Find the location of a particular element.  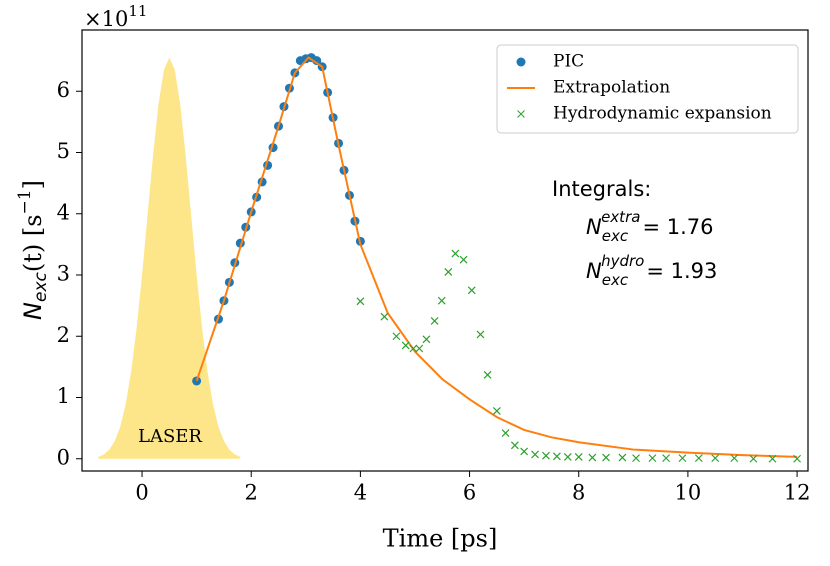

y-label-symbol: N is located at coordinates (33, 311).